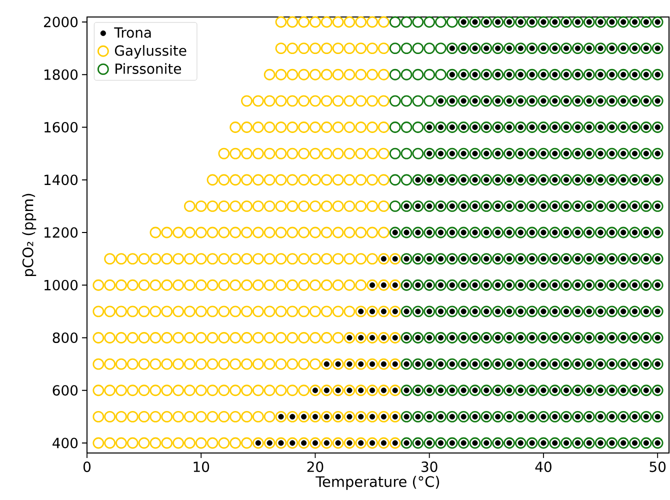 This screenshot has height=500, width=670. Describe the element at coordinates (543, 467) in the screenshot. I see `x-tick-label: 40` at that location.